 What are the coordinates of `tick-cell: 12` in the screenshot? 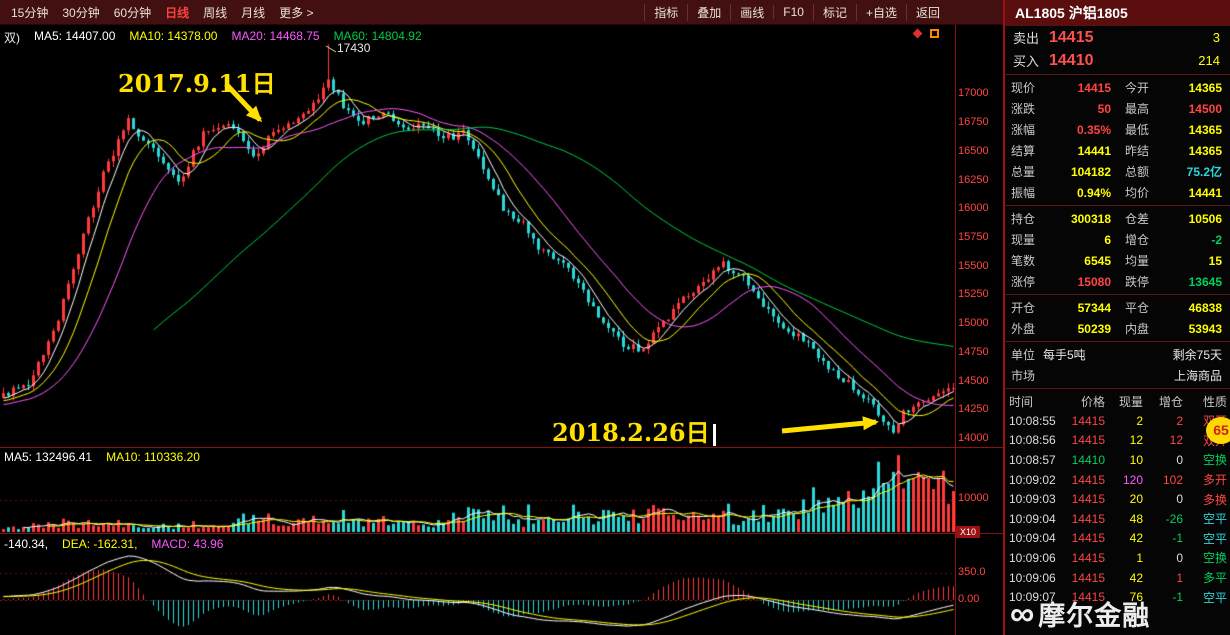 It's located at (1136, 440).